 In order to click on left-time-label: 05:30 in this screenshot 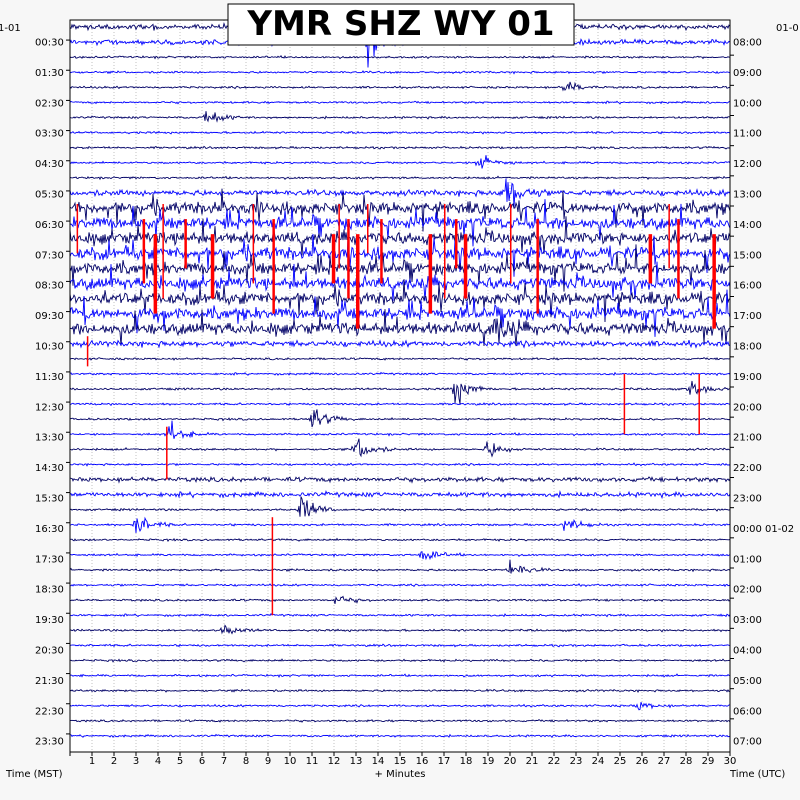, I will do `click(49, 195)`.